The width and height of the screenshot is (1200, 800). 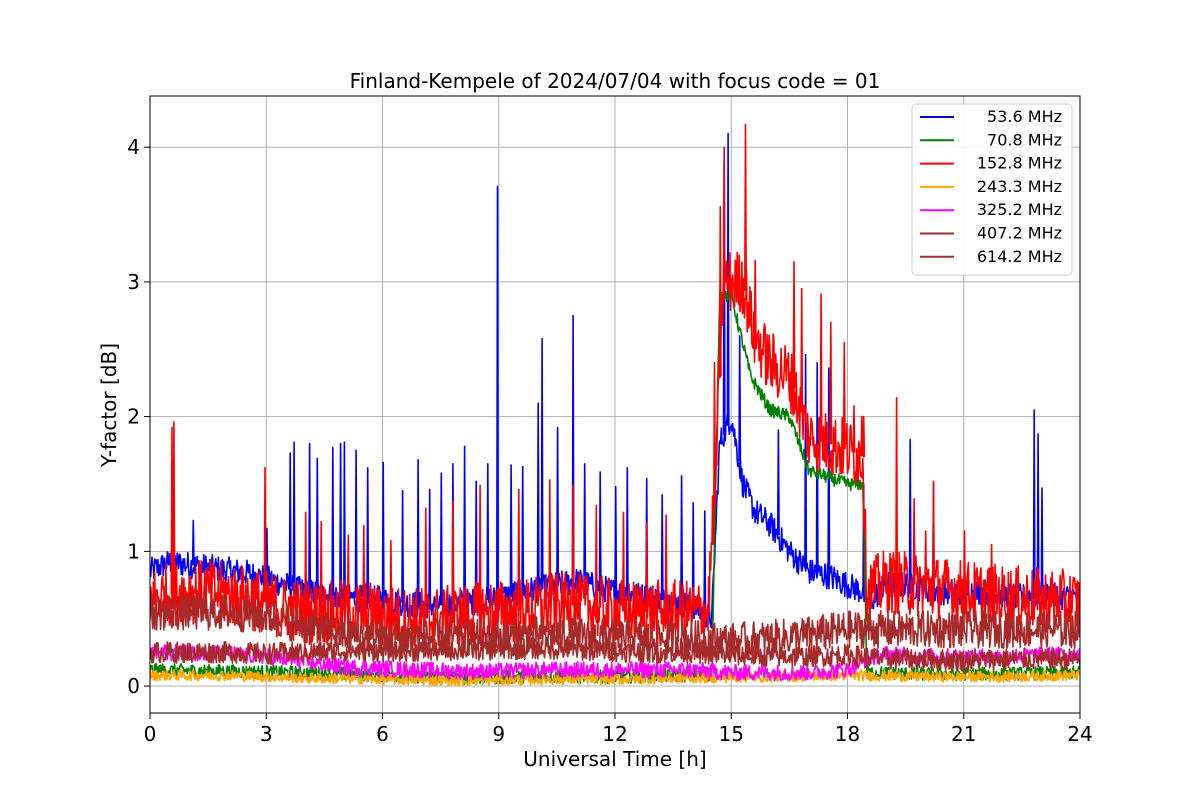 I want to click on x-tick-label: 24, so click(x=1079, y=734).